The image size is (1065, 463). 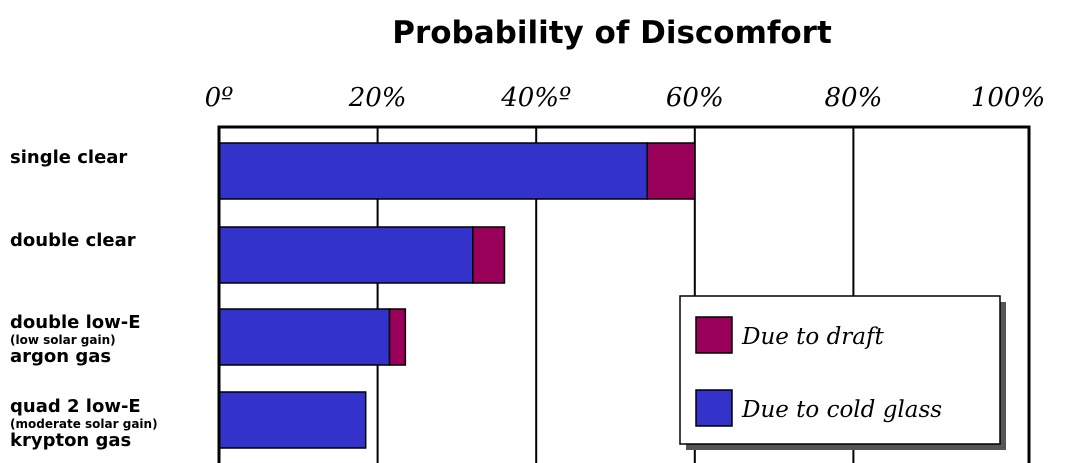 I want to click on x-tick-label: 0º, so click(x=219, y=98).